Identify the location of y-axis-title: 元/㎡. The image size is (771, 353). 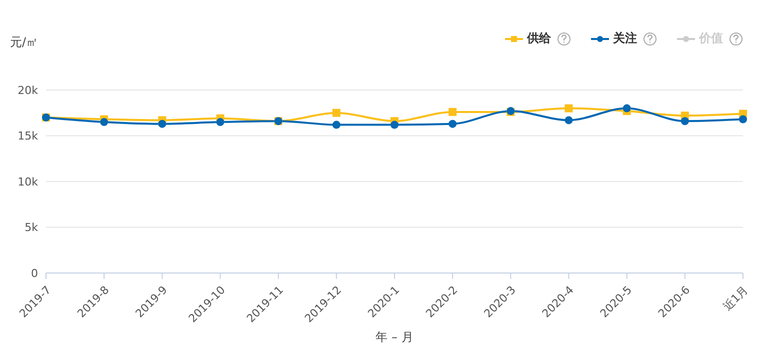
(24, 42).